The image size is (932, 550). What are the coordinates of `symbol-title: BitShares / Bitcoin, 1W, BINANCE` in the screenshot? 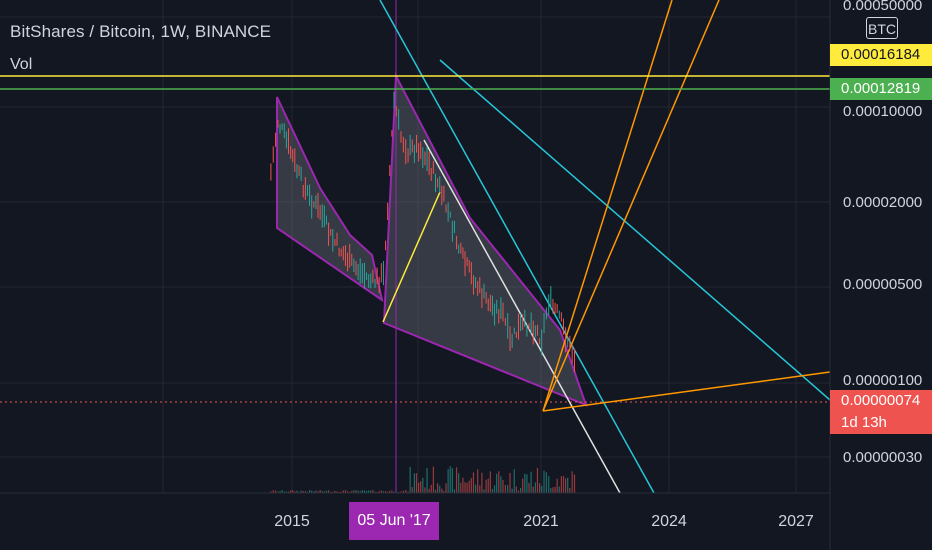 It's located at (141, 31).